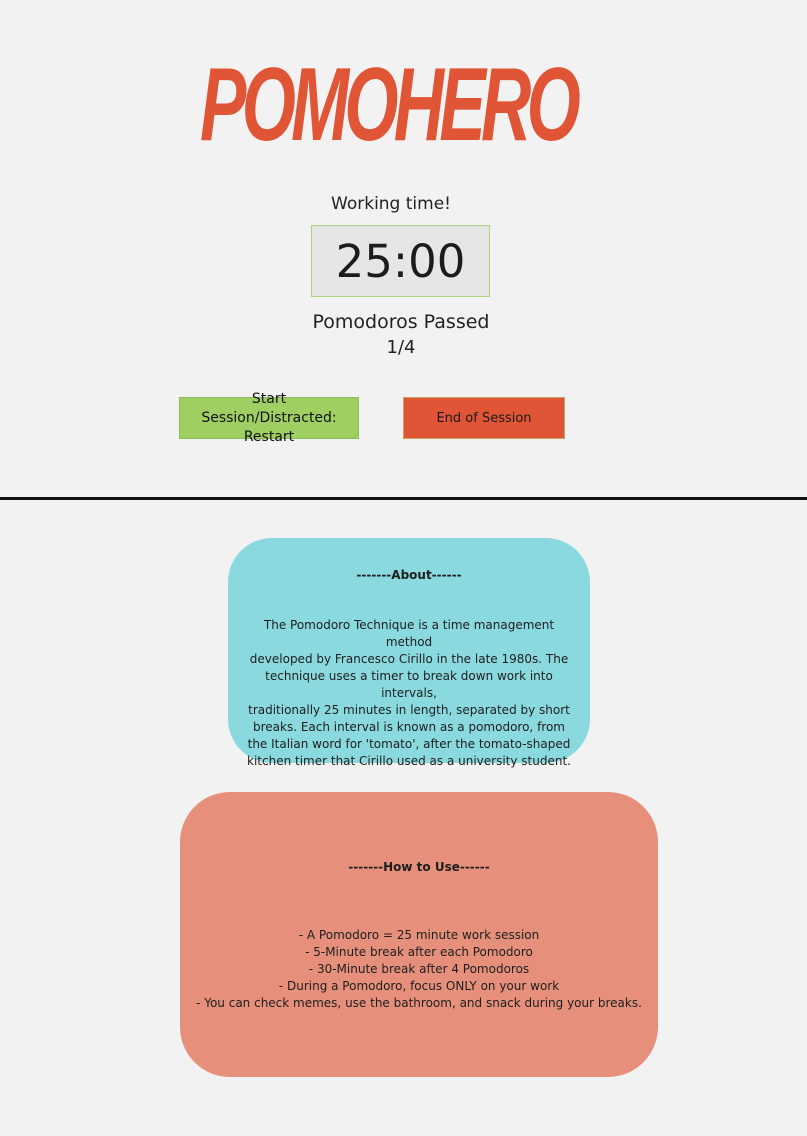  Describe the element at coordinates (269, 436) in the screenshot. I see `start-session-label-line2: Restart` at that location.